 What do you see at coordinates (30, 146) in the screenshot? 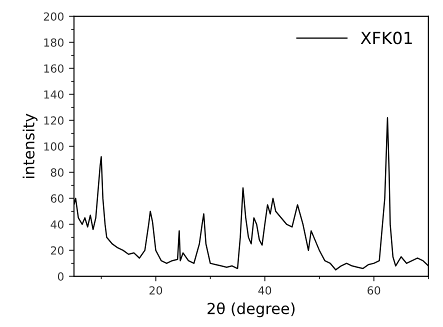
I see `y-axis-title: intensity` at bounding box center [30, 146].